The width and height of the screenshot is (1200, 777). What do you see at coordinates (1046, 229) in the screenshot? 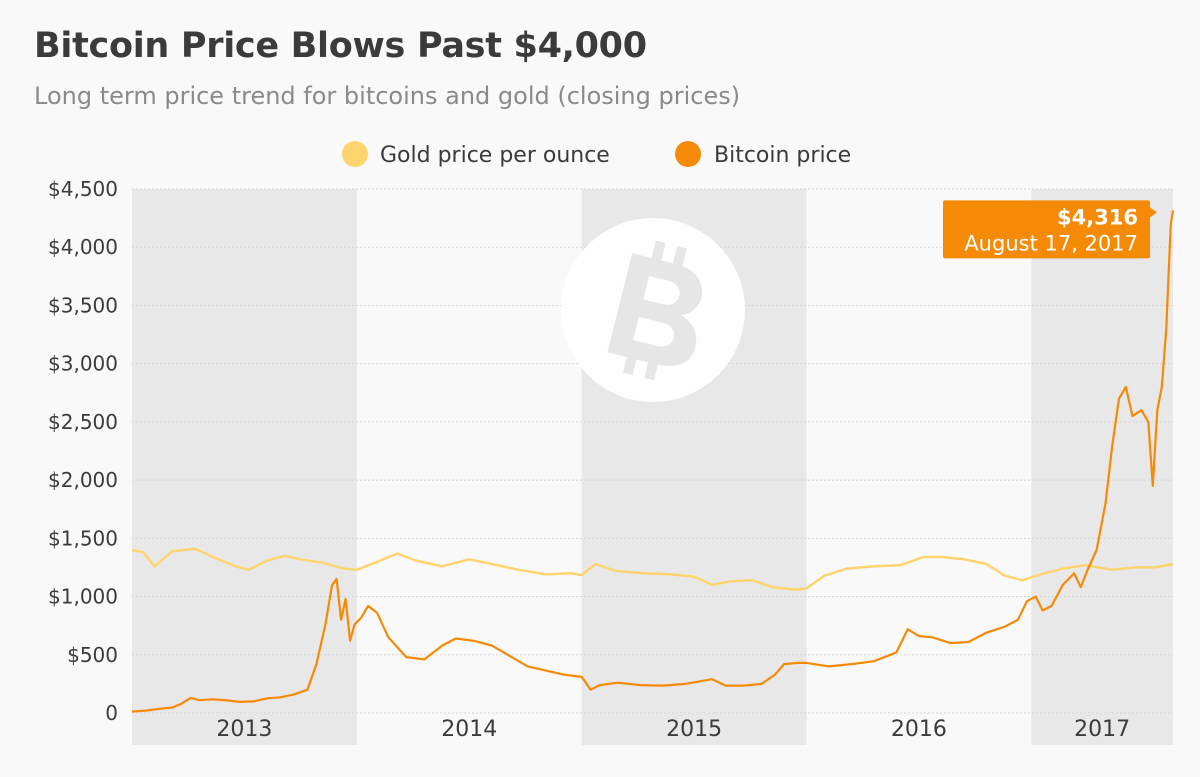
I see `price-callout` at bounding box center [1046, 229].